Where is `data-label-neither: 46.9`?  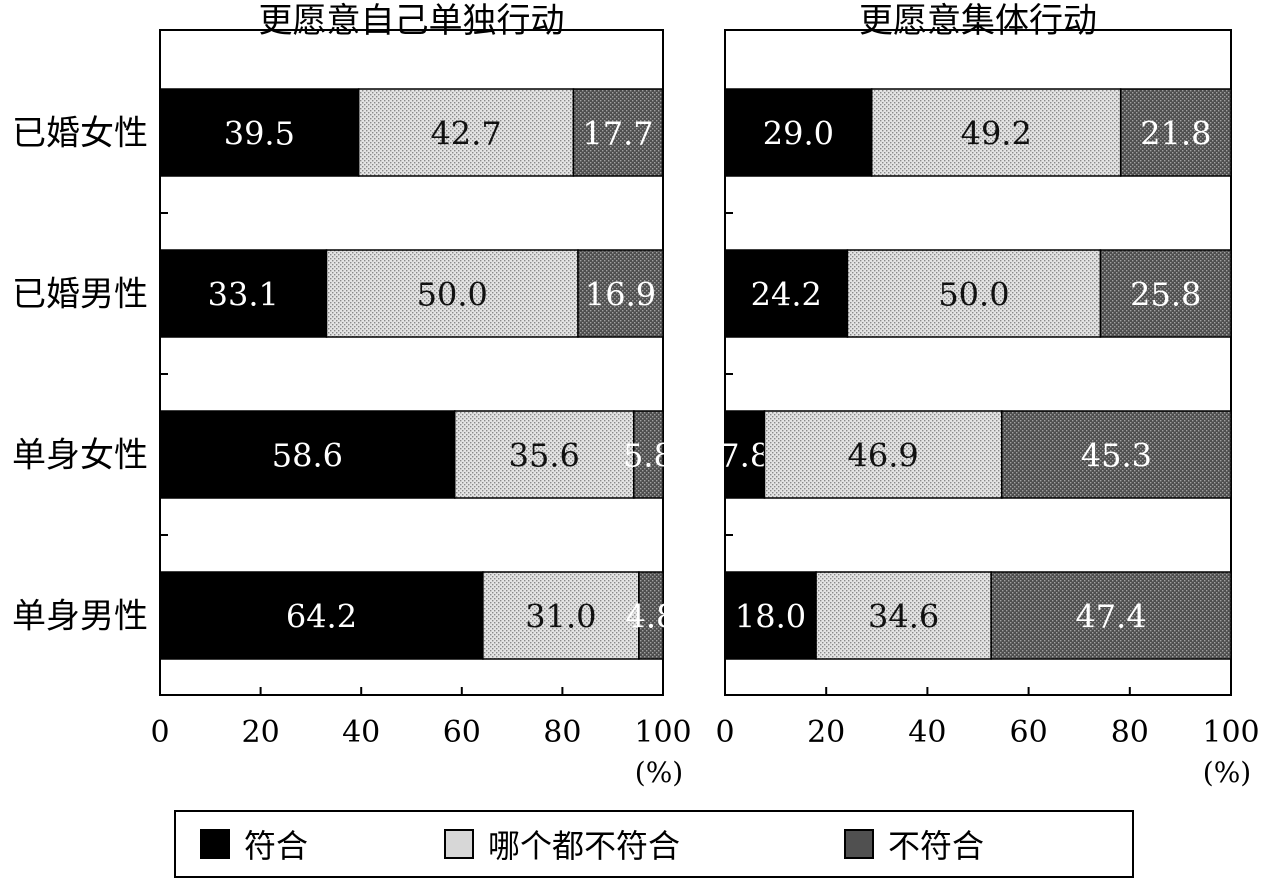 data-label-neither: 46.9 is located at coordinates (883, 456).